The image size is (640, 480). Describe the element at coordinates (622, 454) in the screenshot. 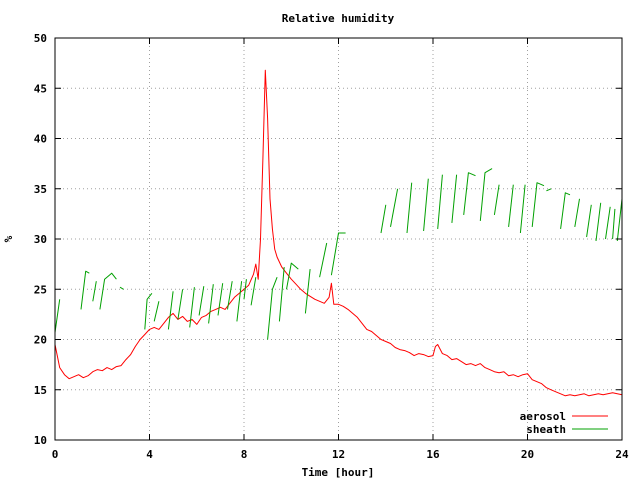

I see `x-tick-label: 24` at that location.